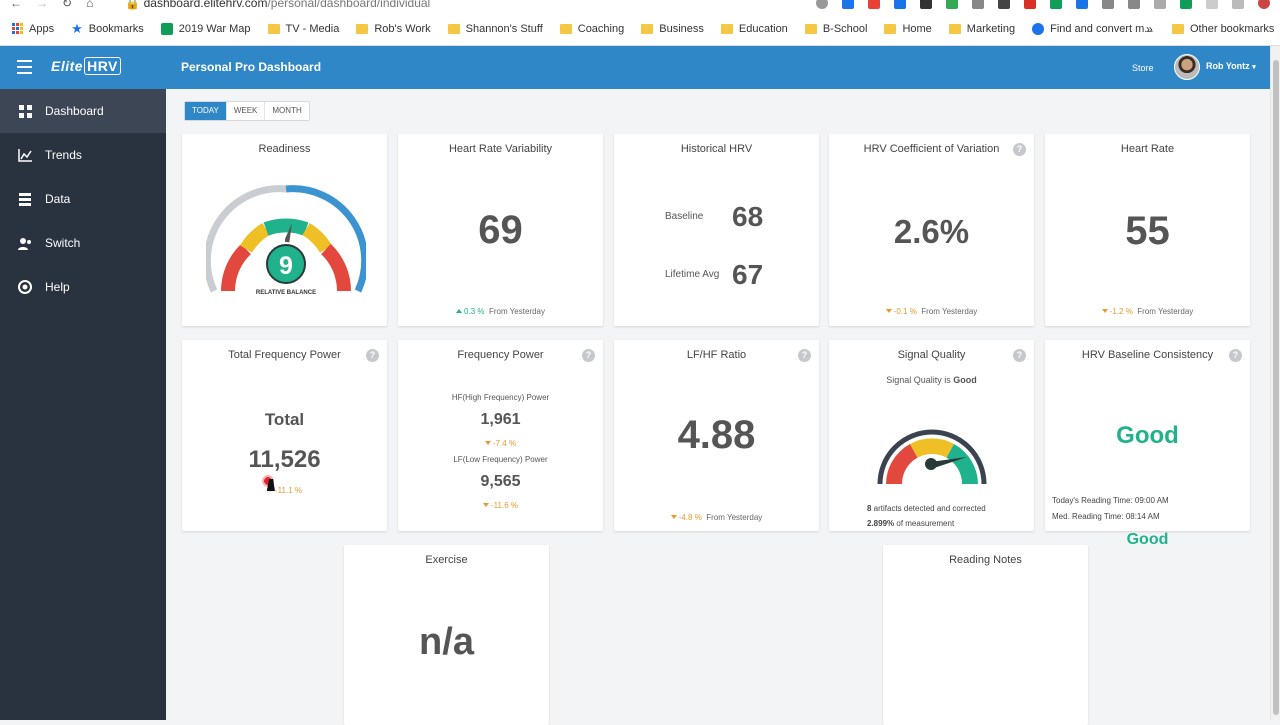 The width and height of the screenshot is (1280, 725). Describe the element at coordinates (25, 287) in the screenshot. I see `help-lifebuoy-icon` at that location.